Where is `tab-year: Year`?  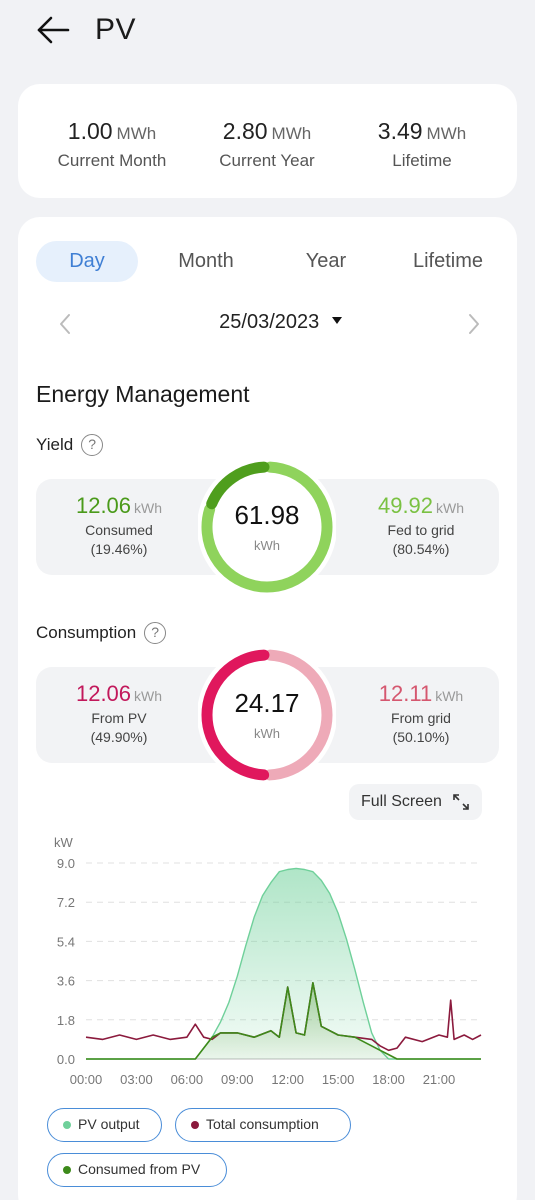
tab-year: Year is located at coordinates (326, 261).